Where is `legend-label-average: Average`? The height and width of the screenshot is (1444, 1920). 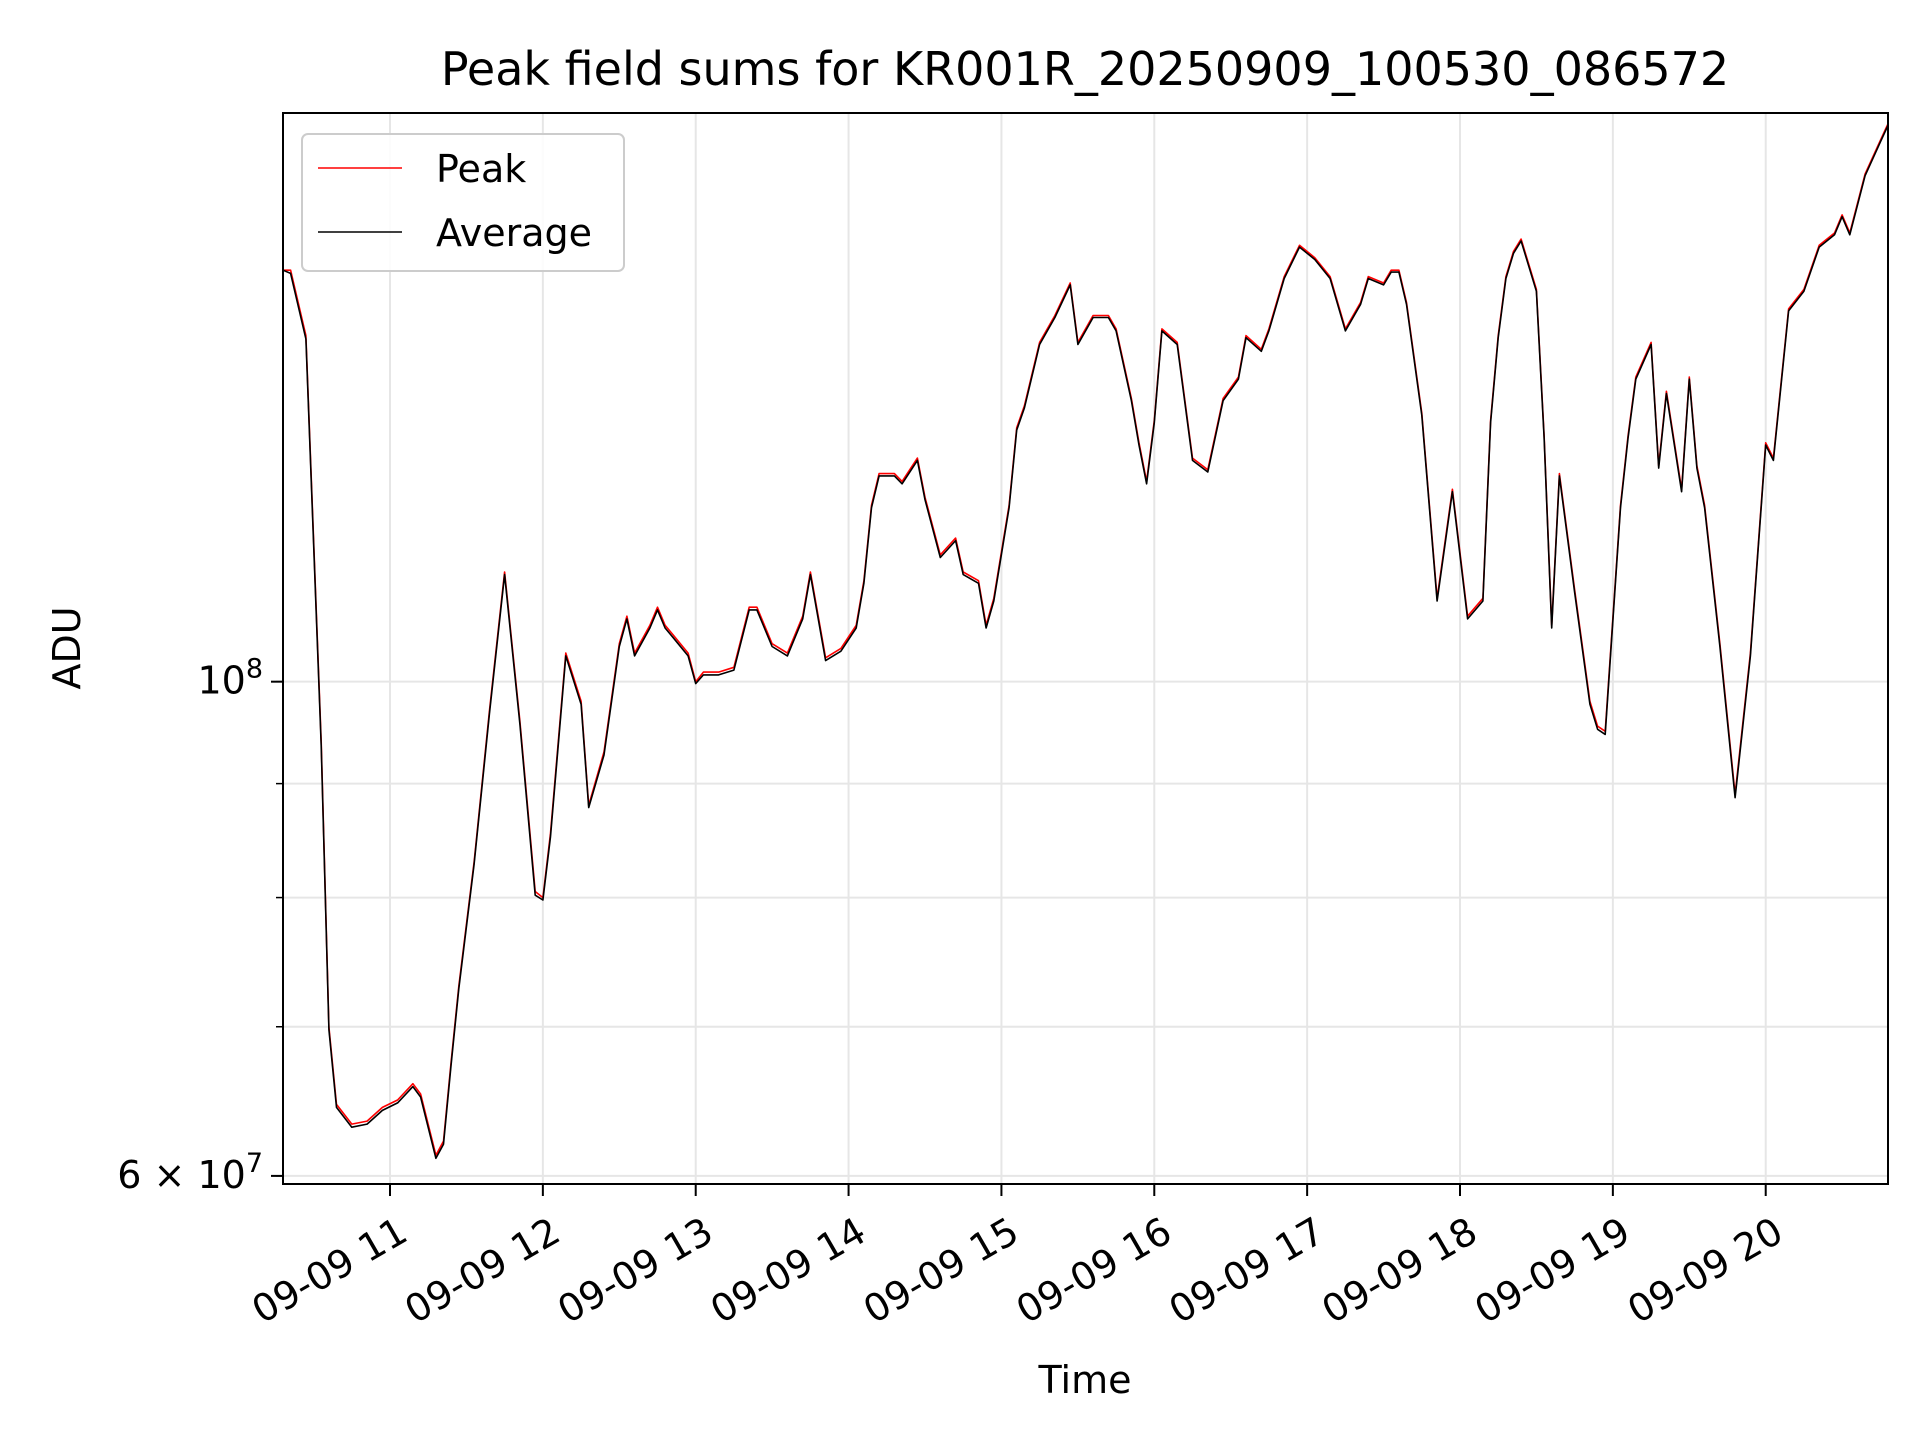 legend-label-average: Average is located at coordinates (514, 233).